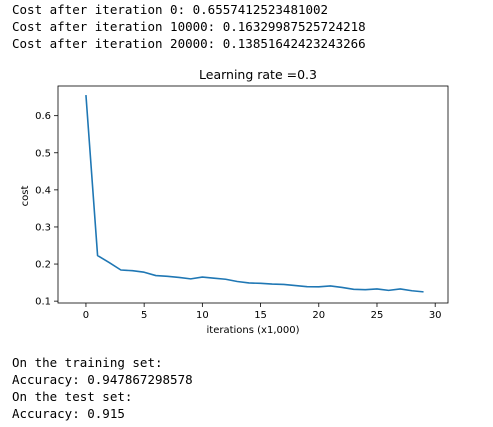 The image size is (493, 427). I want to click on test-accuracy: Accuracy: 0.915, so click(68, 413).